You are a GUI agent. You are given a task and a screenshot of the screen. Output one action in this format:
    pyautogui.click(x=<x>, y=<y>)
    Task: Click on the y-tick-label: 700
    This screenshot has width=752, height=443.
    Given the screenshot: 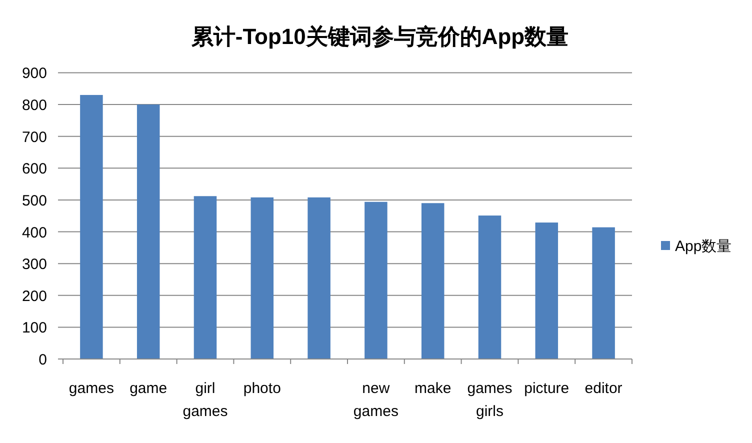 What is the action you would take?
    pyautogui.click(x=34, y=137)
    